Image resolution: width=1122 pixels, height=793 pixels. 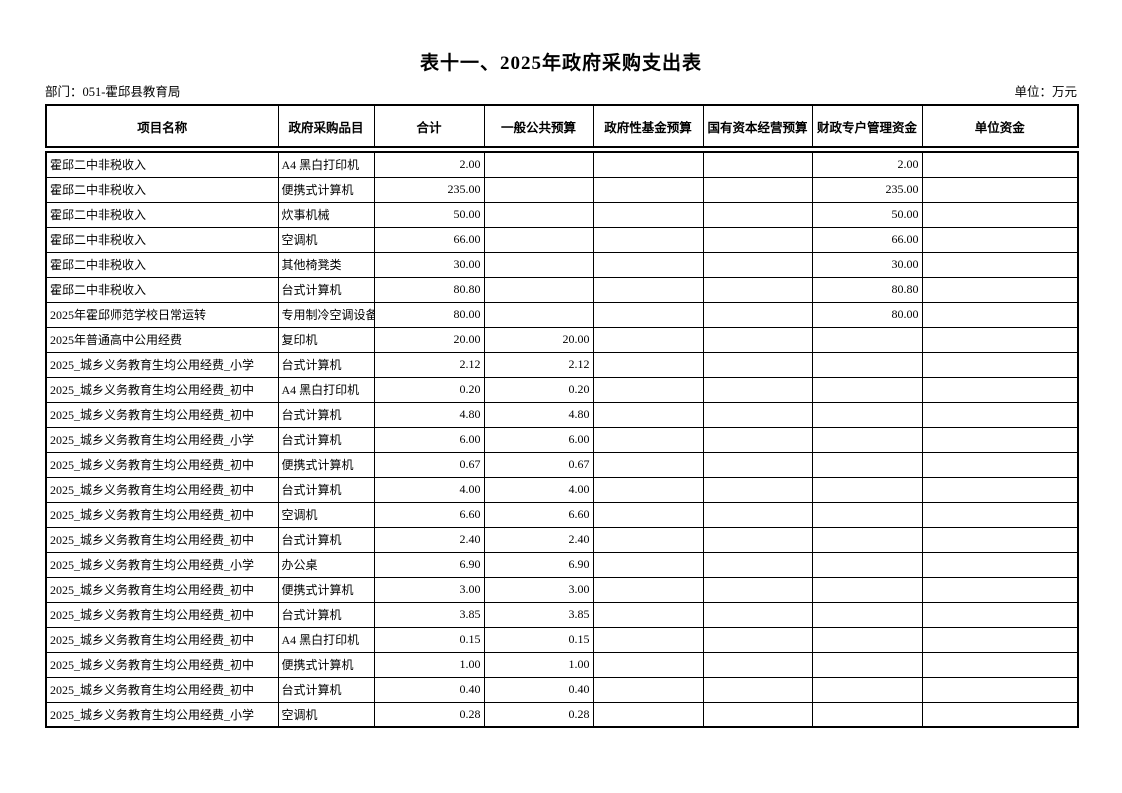 What do you see at coordinates (429, 489) in the screenshot?
I see `cell-total: 4.00` at bounding box center [429, 489].